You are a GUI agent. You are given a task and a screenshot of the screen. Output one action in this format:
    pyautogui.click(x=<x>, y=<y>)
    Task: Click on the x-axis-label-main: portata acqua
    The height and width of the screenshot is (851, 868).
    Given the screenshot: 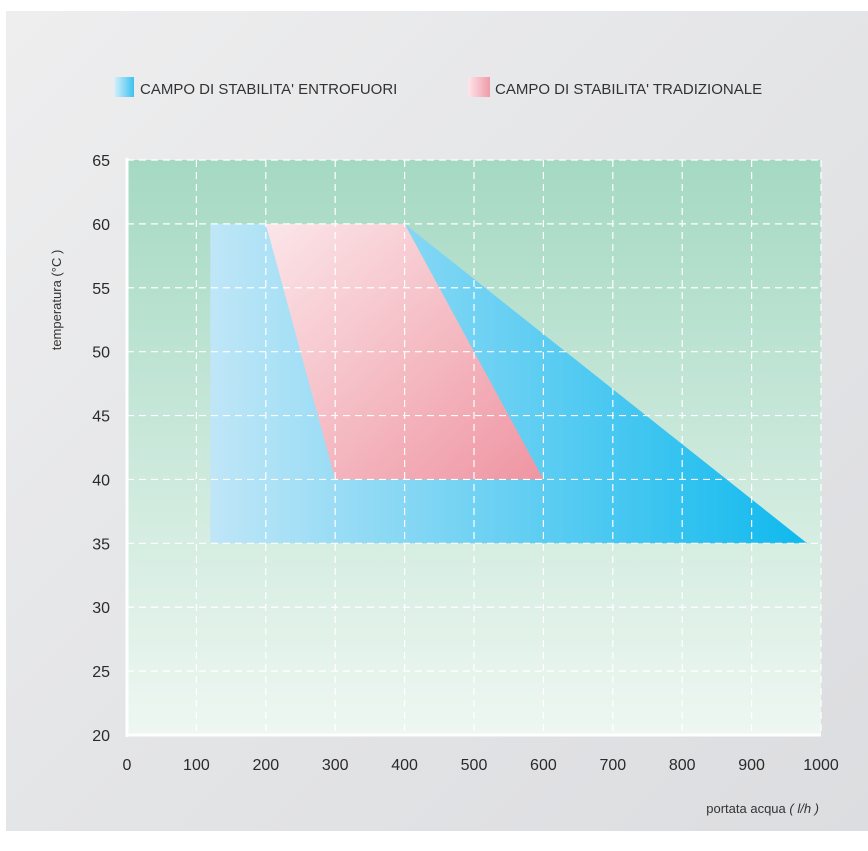 What is the action you would take?
    pyautogui.click(x=747, y=808)
    